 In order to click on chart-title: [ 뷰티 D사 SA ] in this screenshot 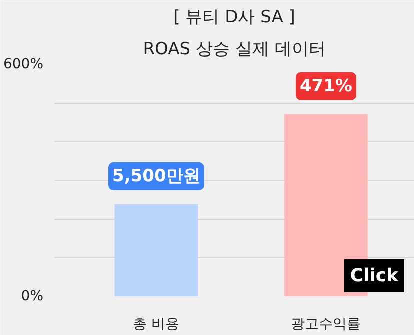, I will do `click(235, 18)`.